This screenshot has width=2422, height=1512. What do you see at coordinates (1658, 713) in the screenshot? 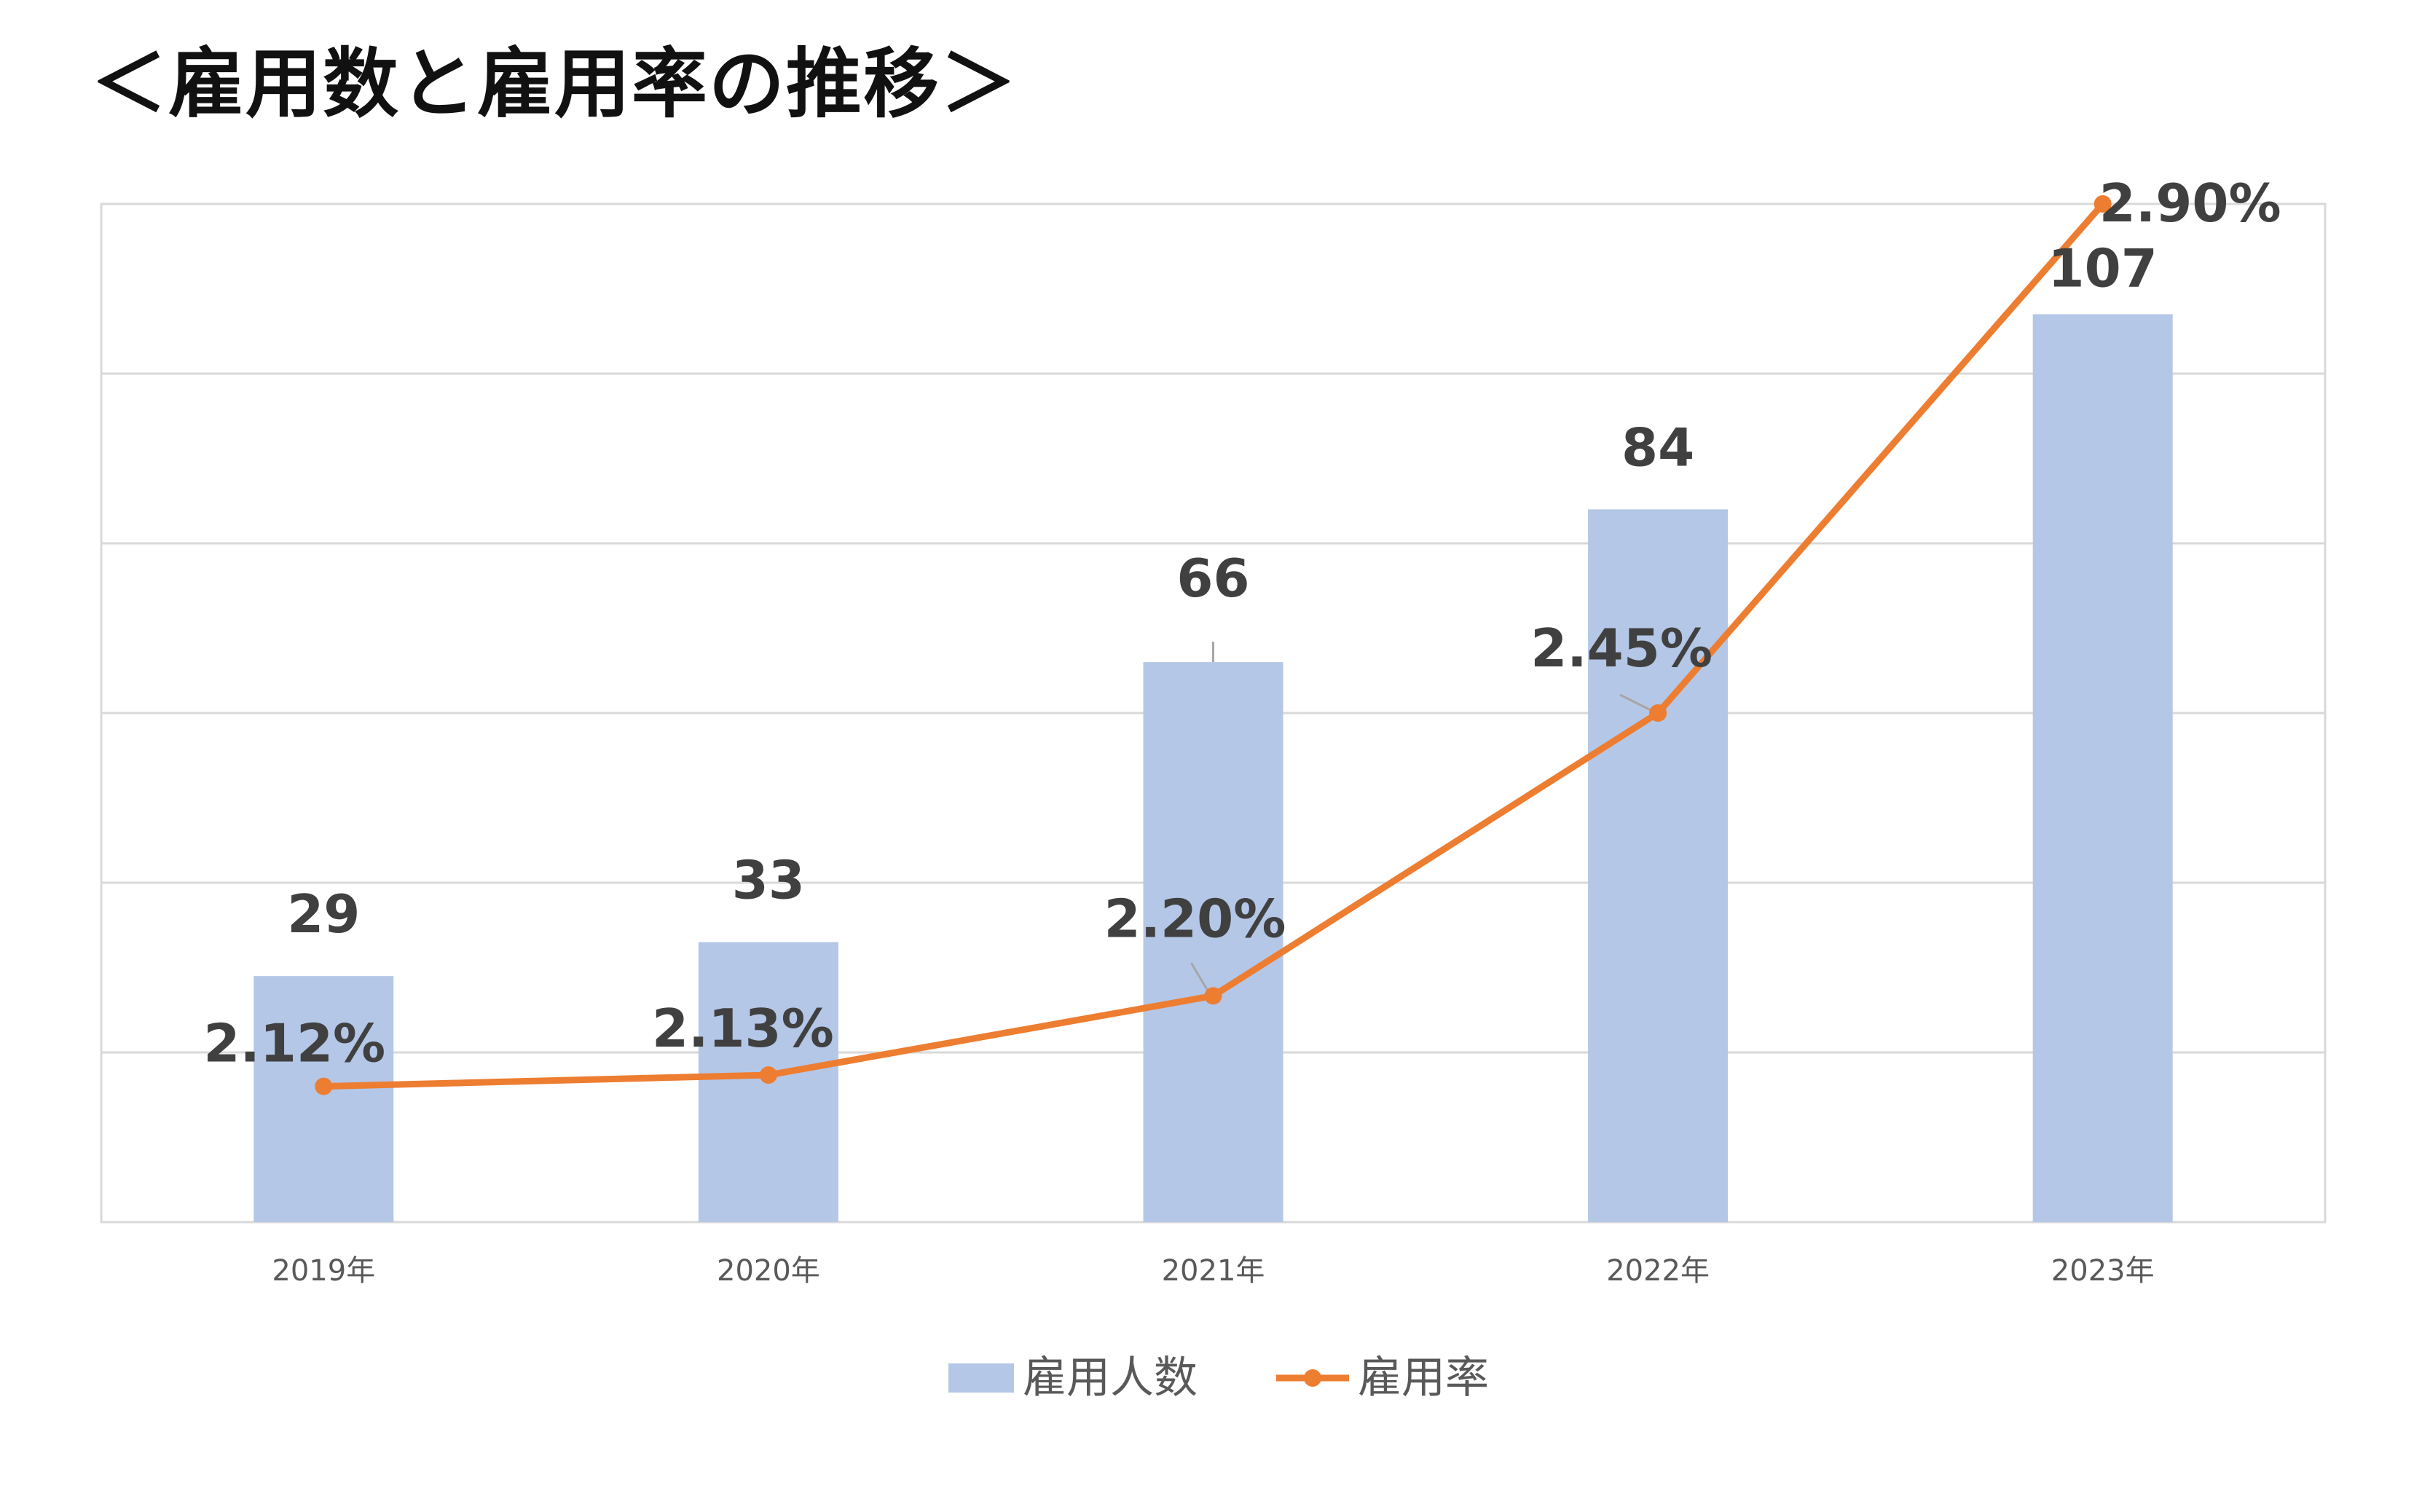
I see `rate-point-2022年` at bounding box center [1658, 713].